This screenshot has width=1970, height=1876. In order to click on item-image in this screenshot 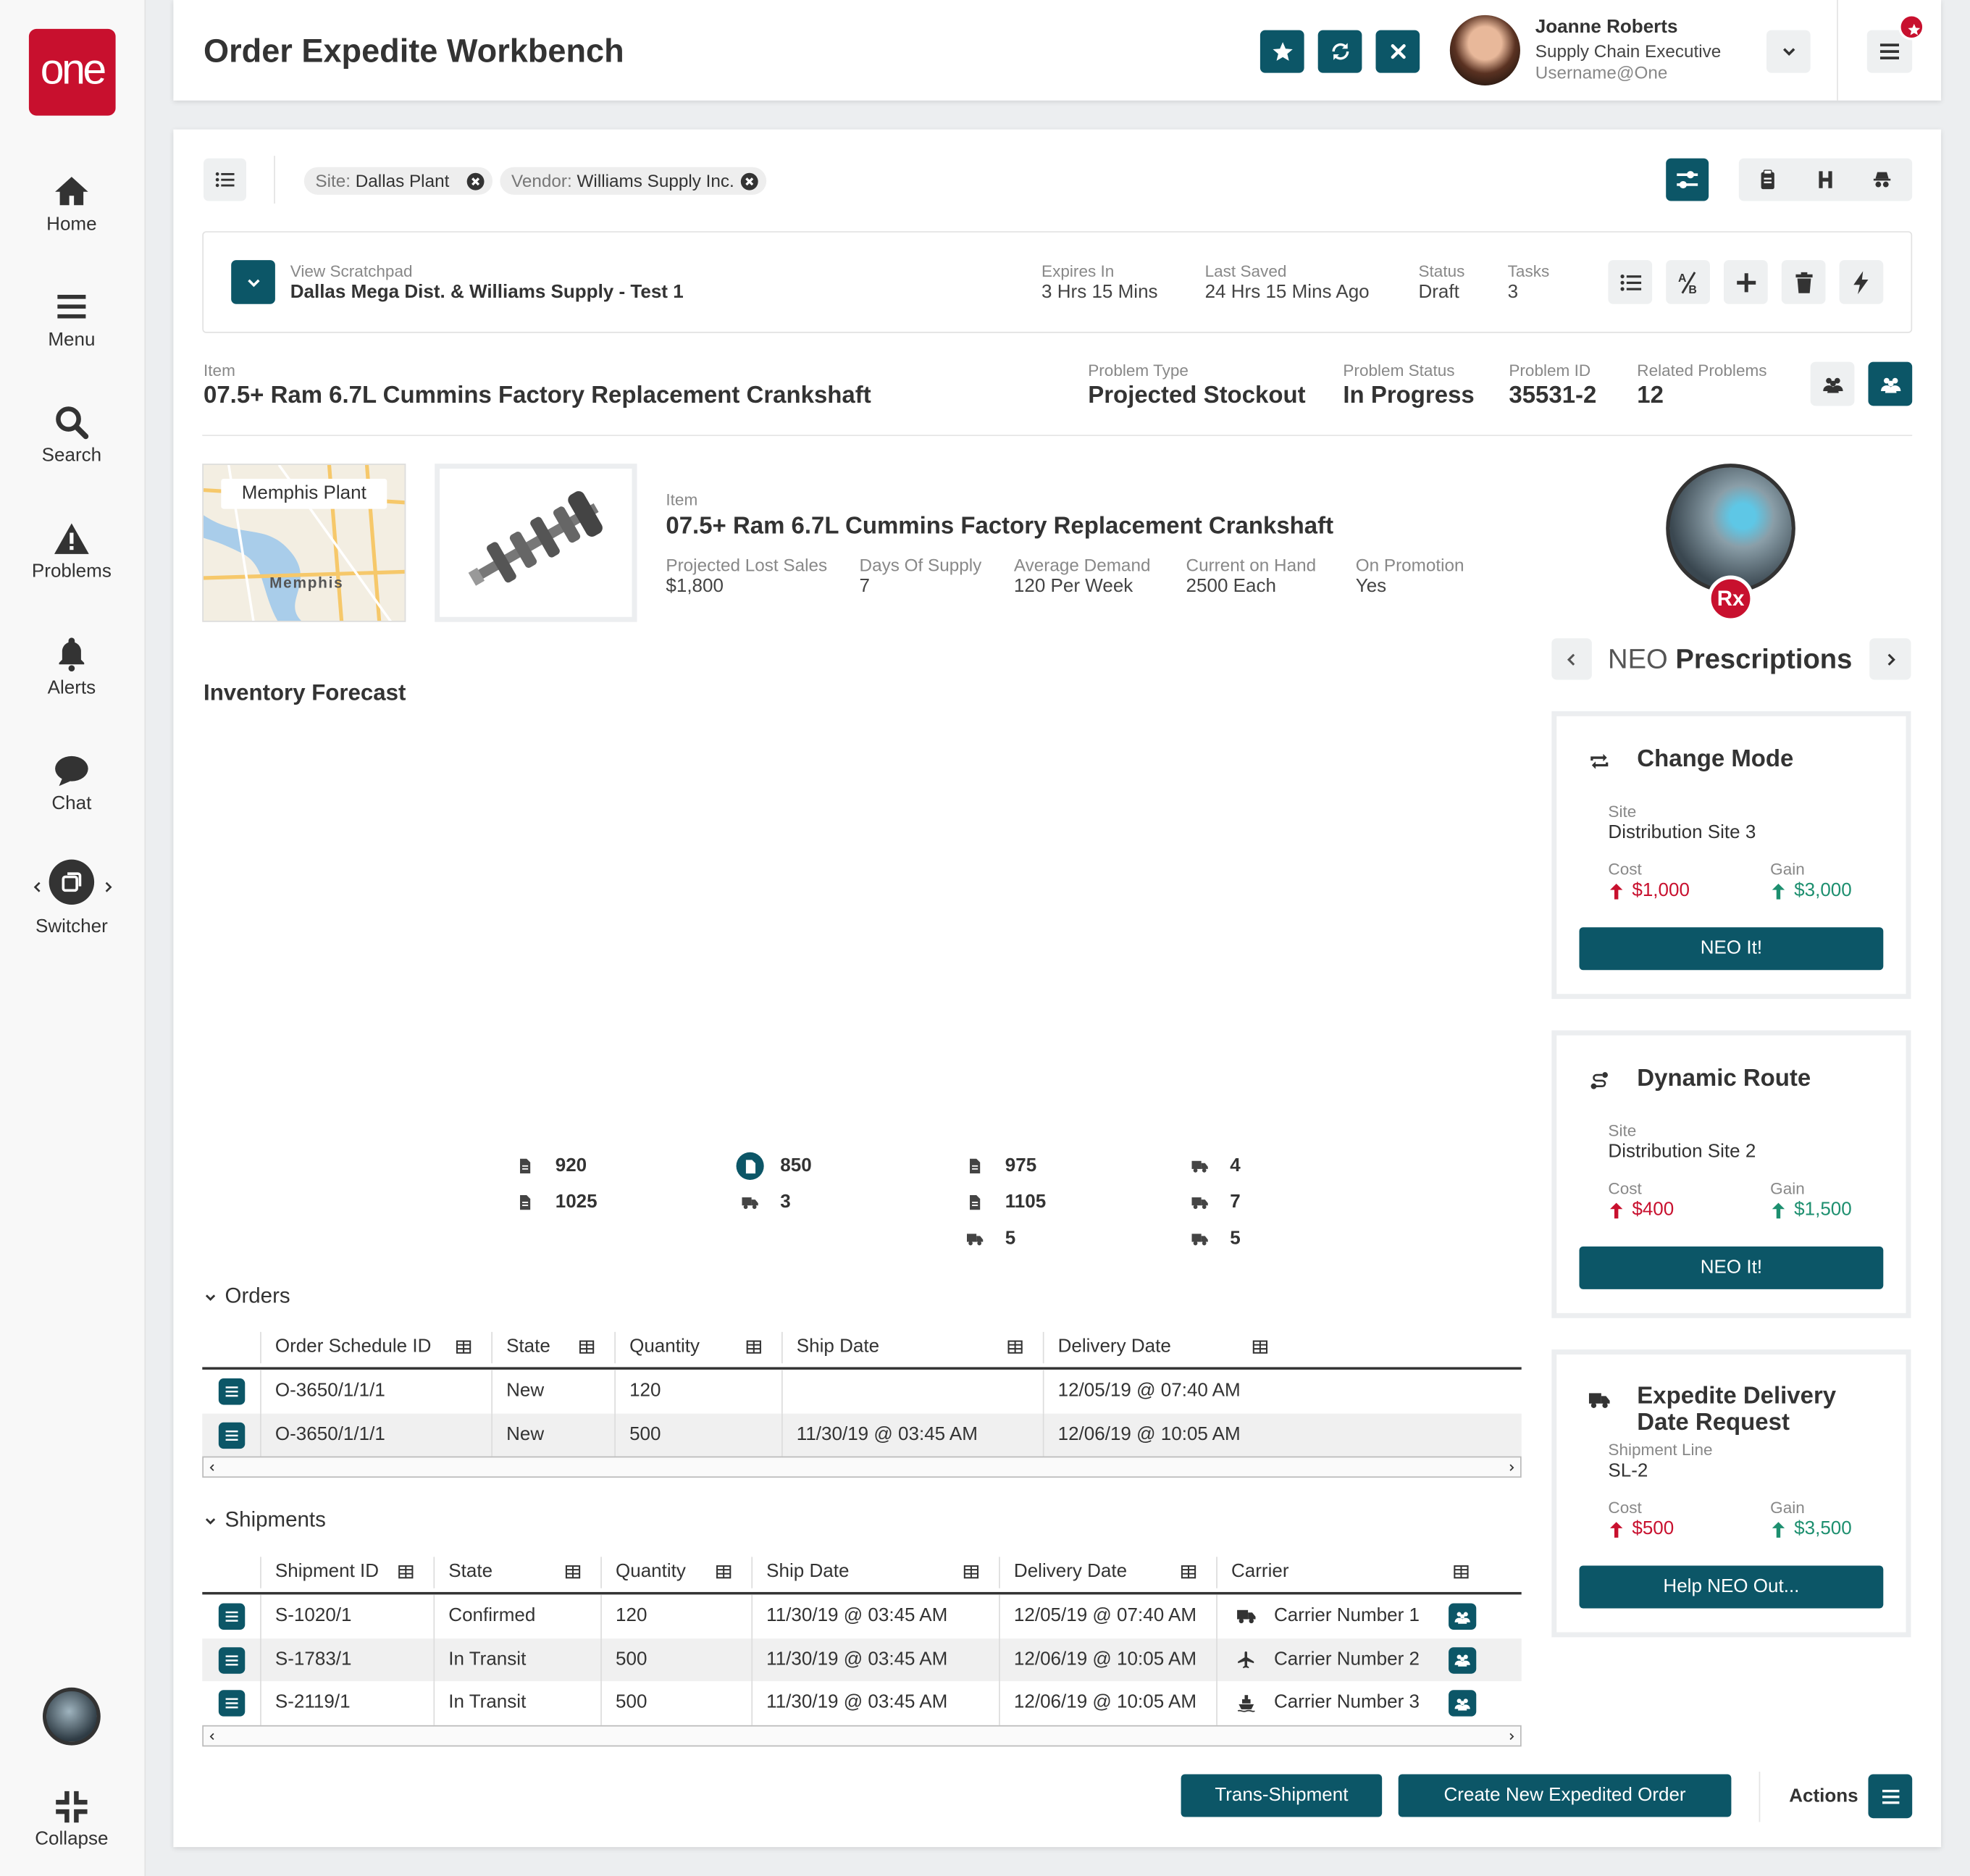, I will do `click(536, 543)`.